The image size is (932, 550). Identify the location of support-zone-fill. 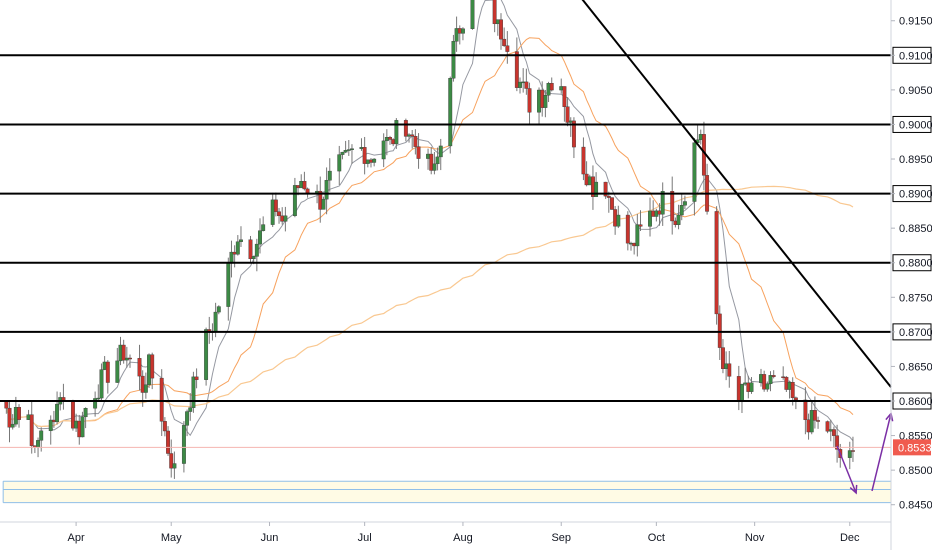
(447, 492).